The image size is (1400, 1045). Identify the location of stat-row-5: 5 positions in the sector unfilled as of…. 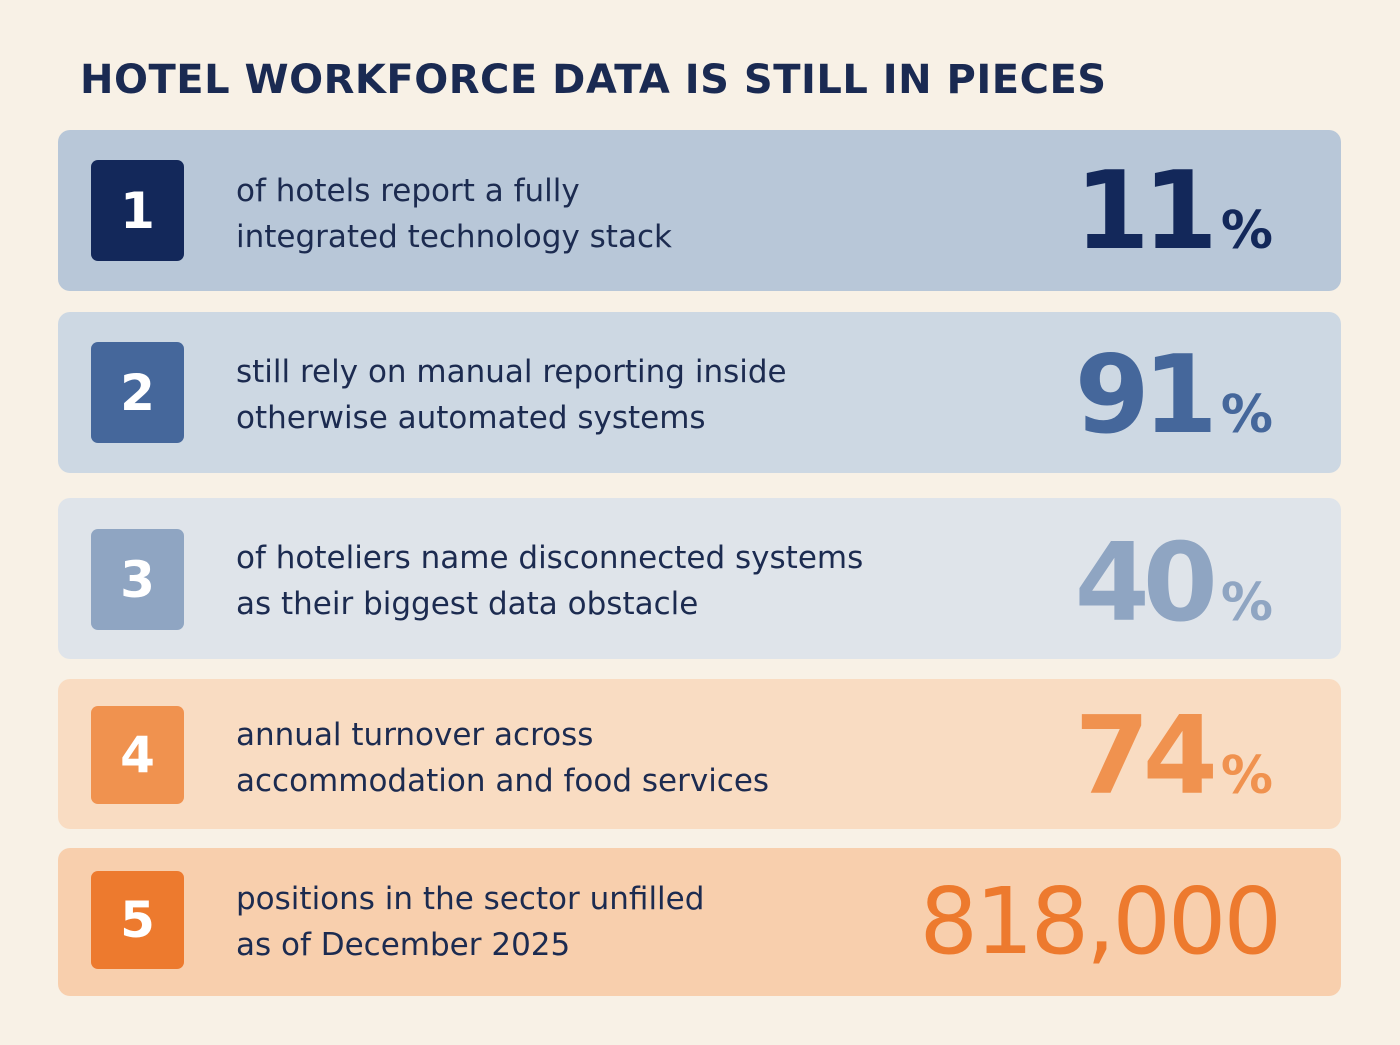
(699, 922).